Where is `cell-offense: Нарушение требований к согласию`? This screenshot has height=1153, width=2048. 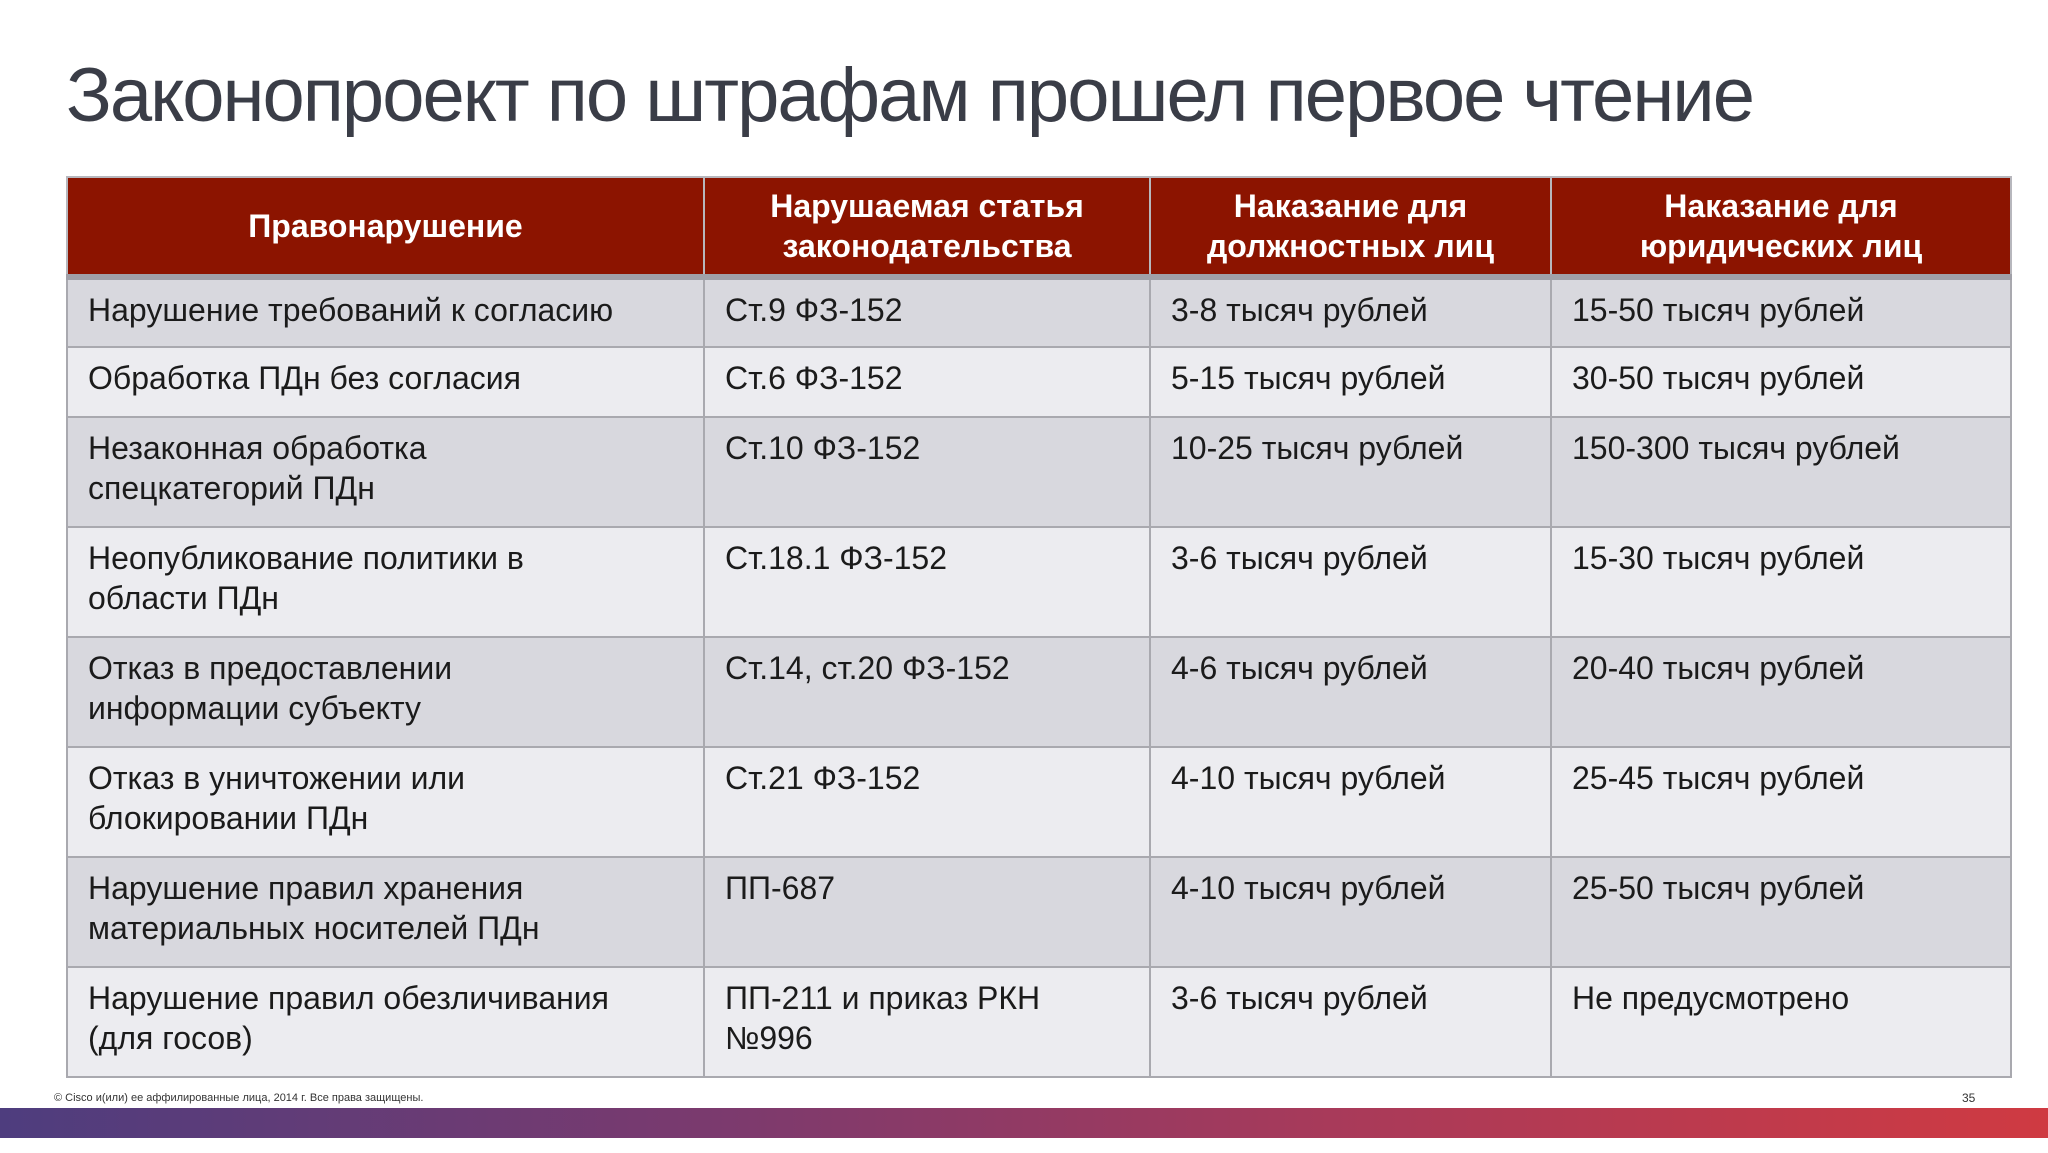 cell-offense: Нарушение требований к согласию is located at coordinates (385, 312).